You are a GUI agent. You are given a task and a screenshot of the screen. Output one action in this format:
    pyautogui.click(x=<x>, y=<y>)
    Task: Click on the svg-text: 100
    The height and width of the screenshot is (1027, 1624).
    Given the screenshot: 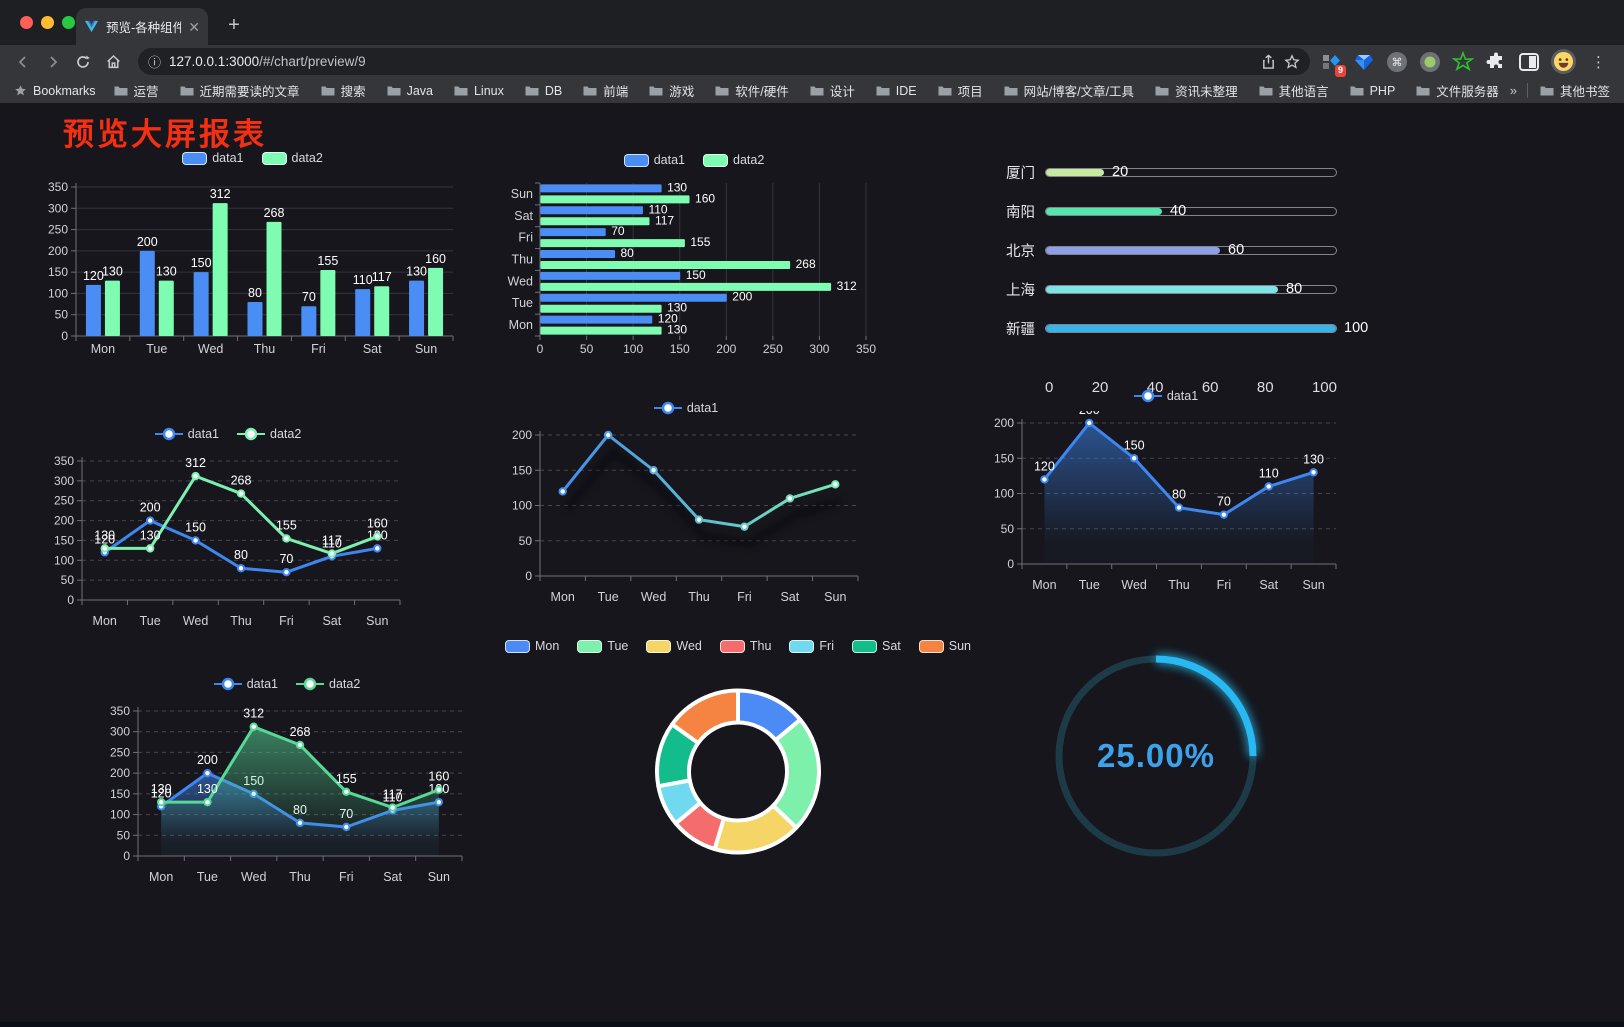 What is the action you would take?
    pyautogui.click(x=64, y=560)
    